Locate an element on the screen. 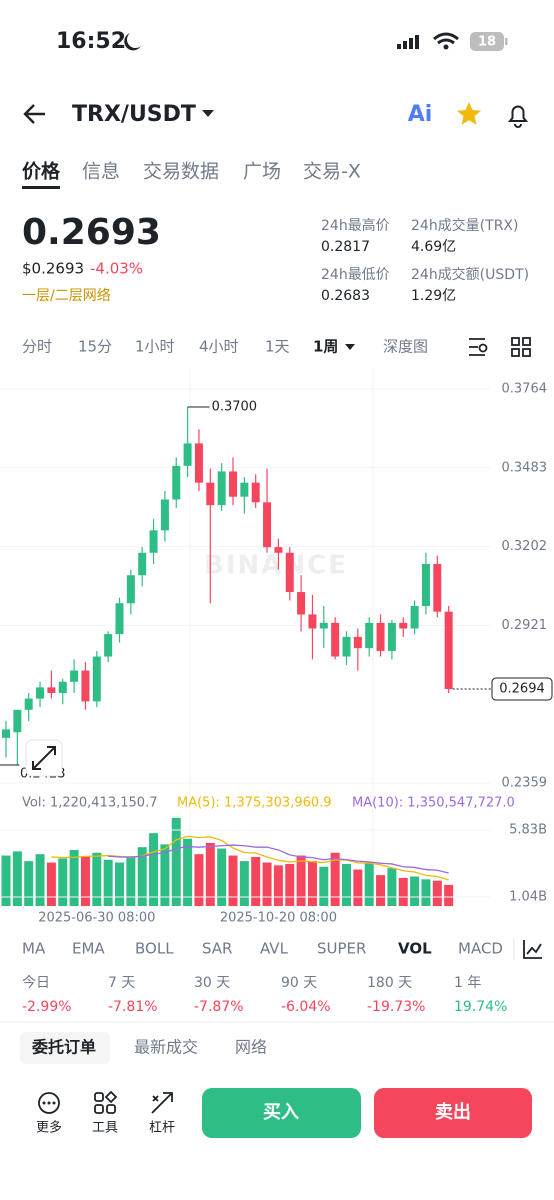 The height and width of the screenshot is (1200, 554). tab: 信息 is located at coordinates (101, 172).